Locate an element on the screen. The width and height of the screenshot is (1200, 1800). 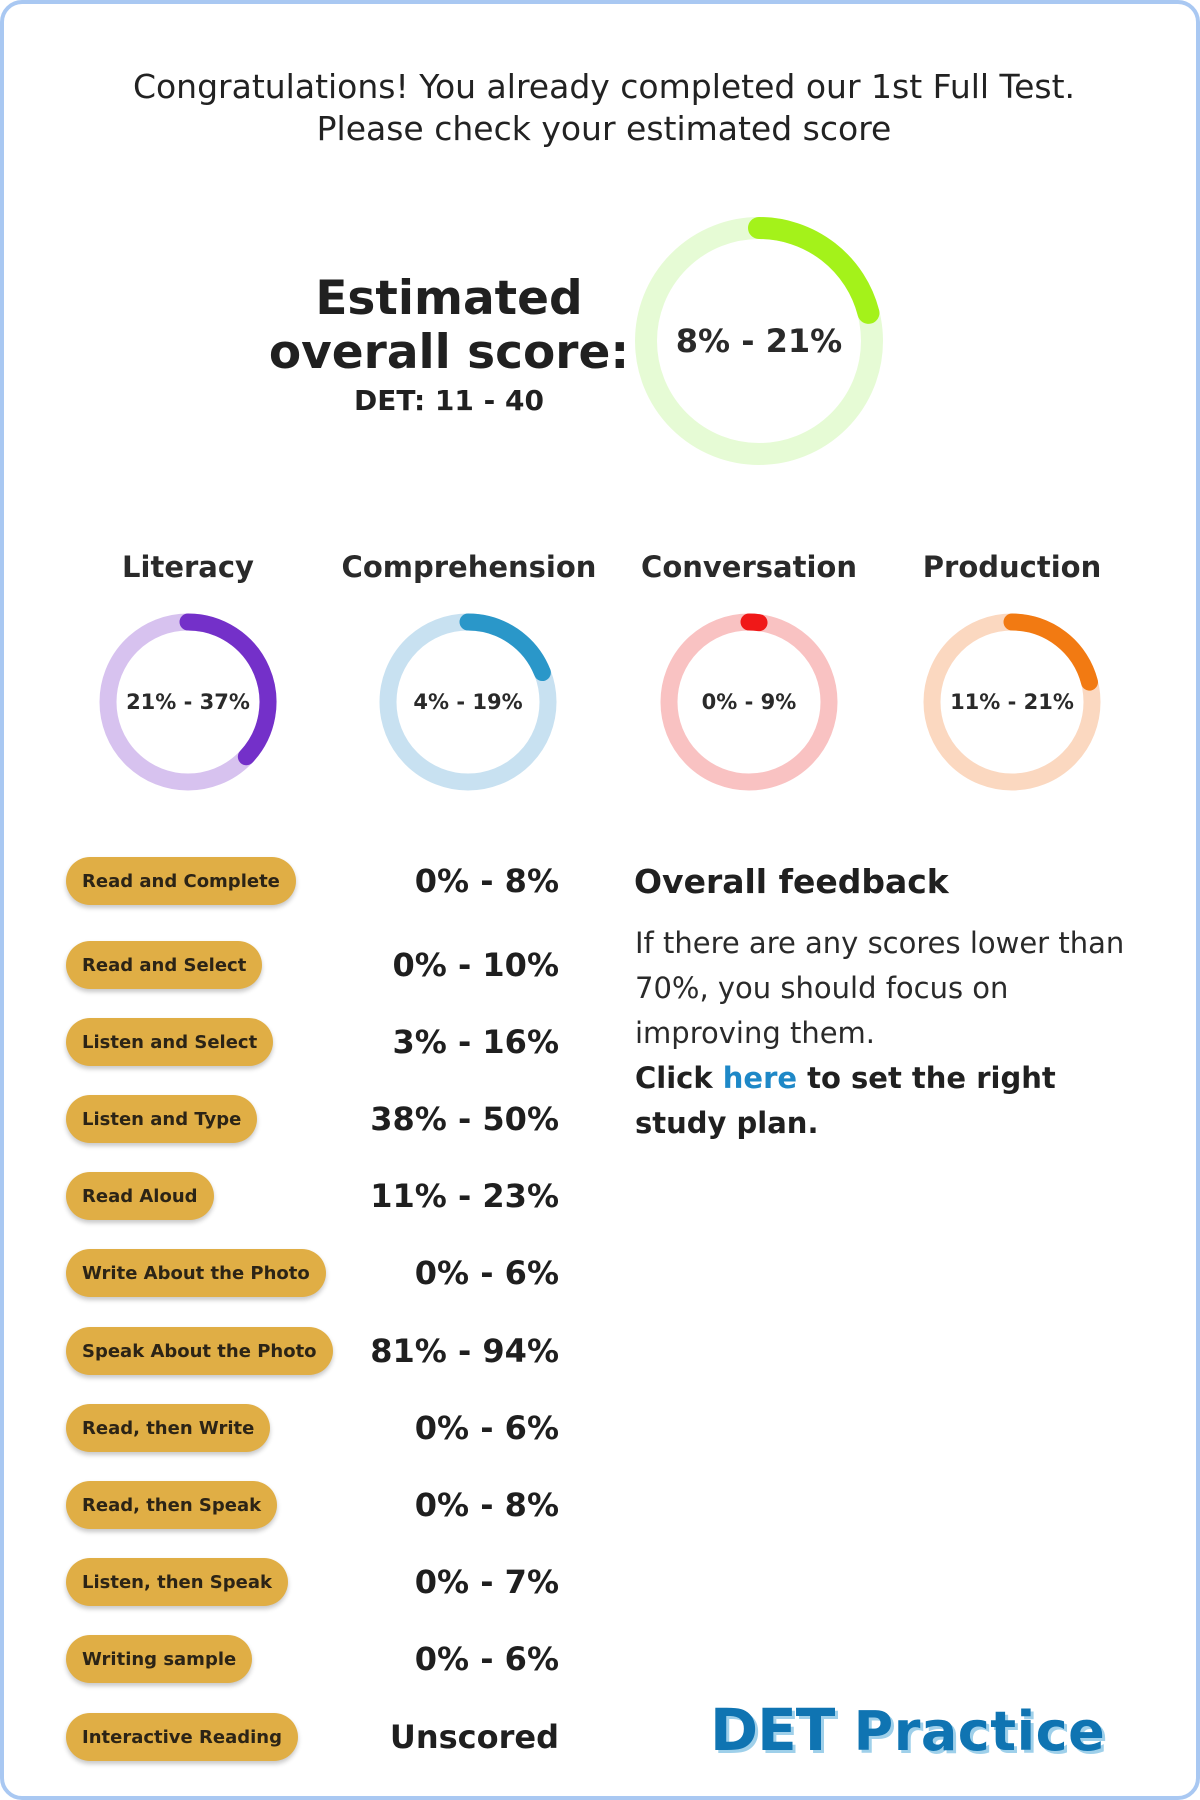
category-title-comprehension: Comprehension is located at coordinates (469, 567).